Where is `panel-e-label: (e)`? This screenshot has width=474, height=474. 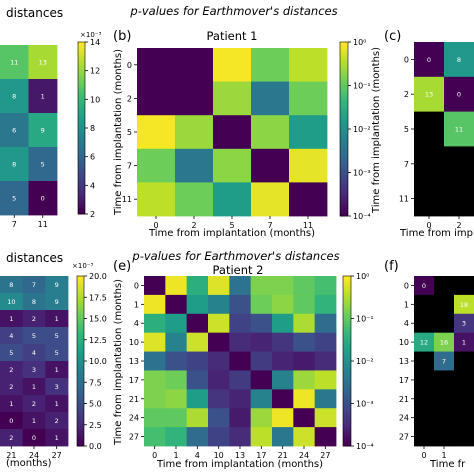
panel-e-label: (e) is located at coordinates (122, 266).